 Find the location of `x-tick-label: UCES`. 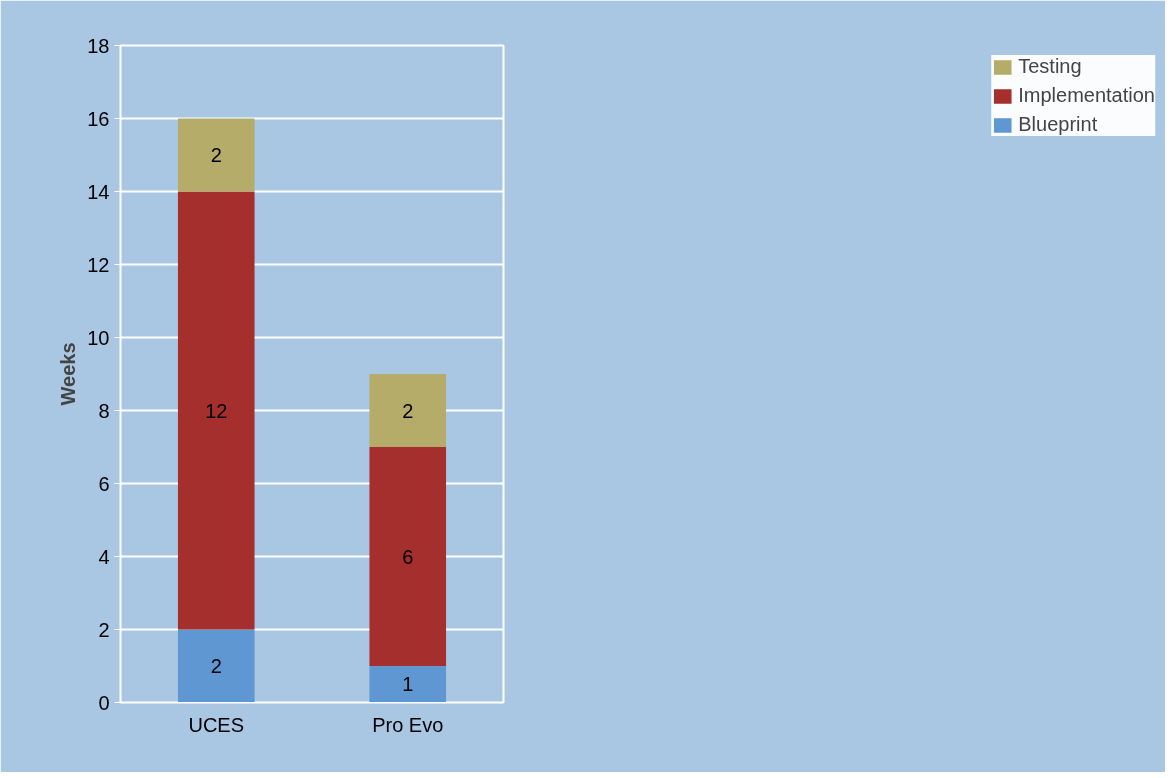

x-tick-label: UCES is located at coordinates (216, 724).